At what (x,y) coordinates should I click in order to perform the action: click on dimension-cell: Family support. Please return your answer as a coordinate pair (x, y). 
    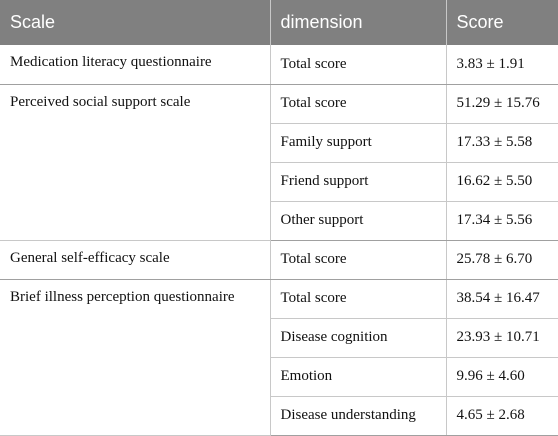
    Looking at the image, I should click on (358, 143).